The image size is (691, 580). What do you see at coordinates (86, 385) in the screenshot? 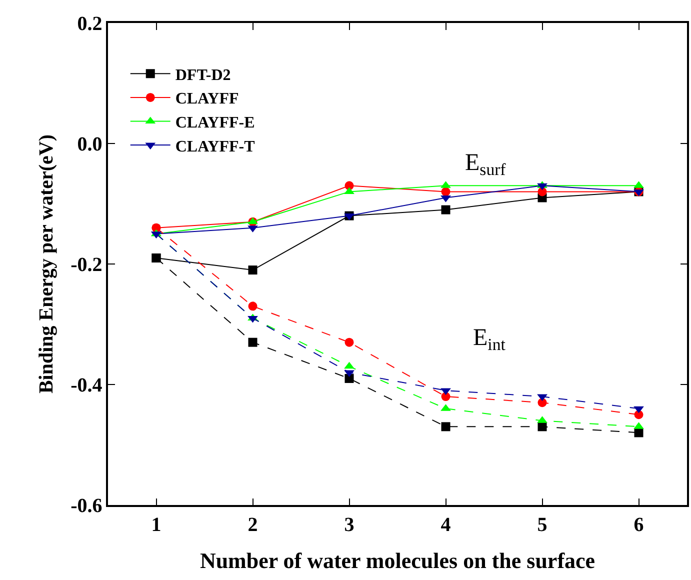
I see `y-tick-label: -0.4` at bounding box center [86, 385].